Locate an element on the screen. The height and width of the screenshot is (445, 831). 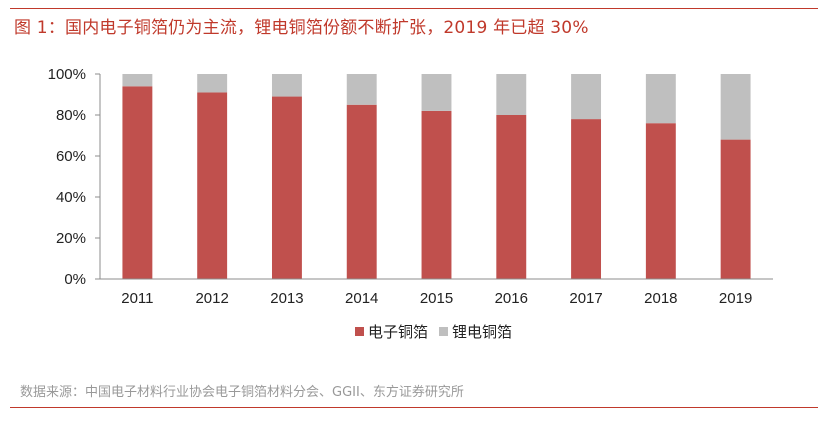
bar-lithium-2015 is located at coordinates (436, 92).